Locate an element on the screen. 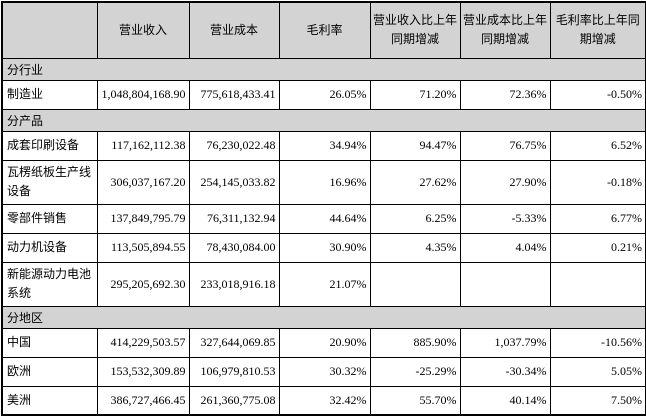 This screenshot has width=646, height=419. cell-revenue-yoy: 71.20% is located at coordinates (415, 94).